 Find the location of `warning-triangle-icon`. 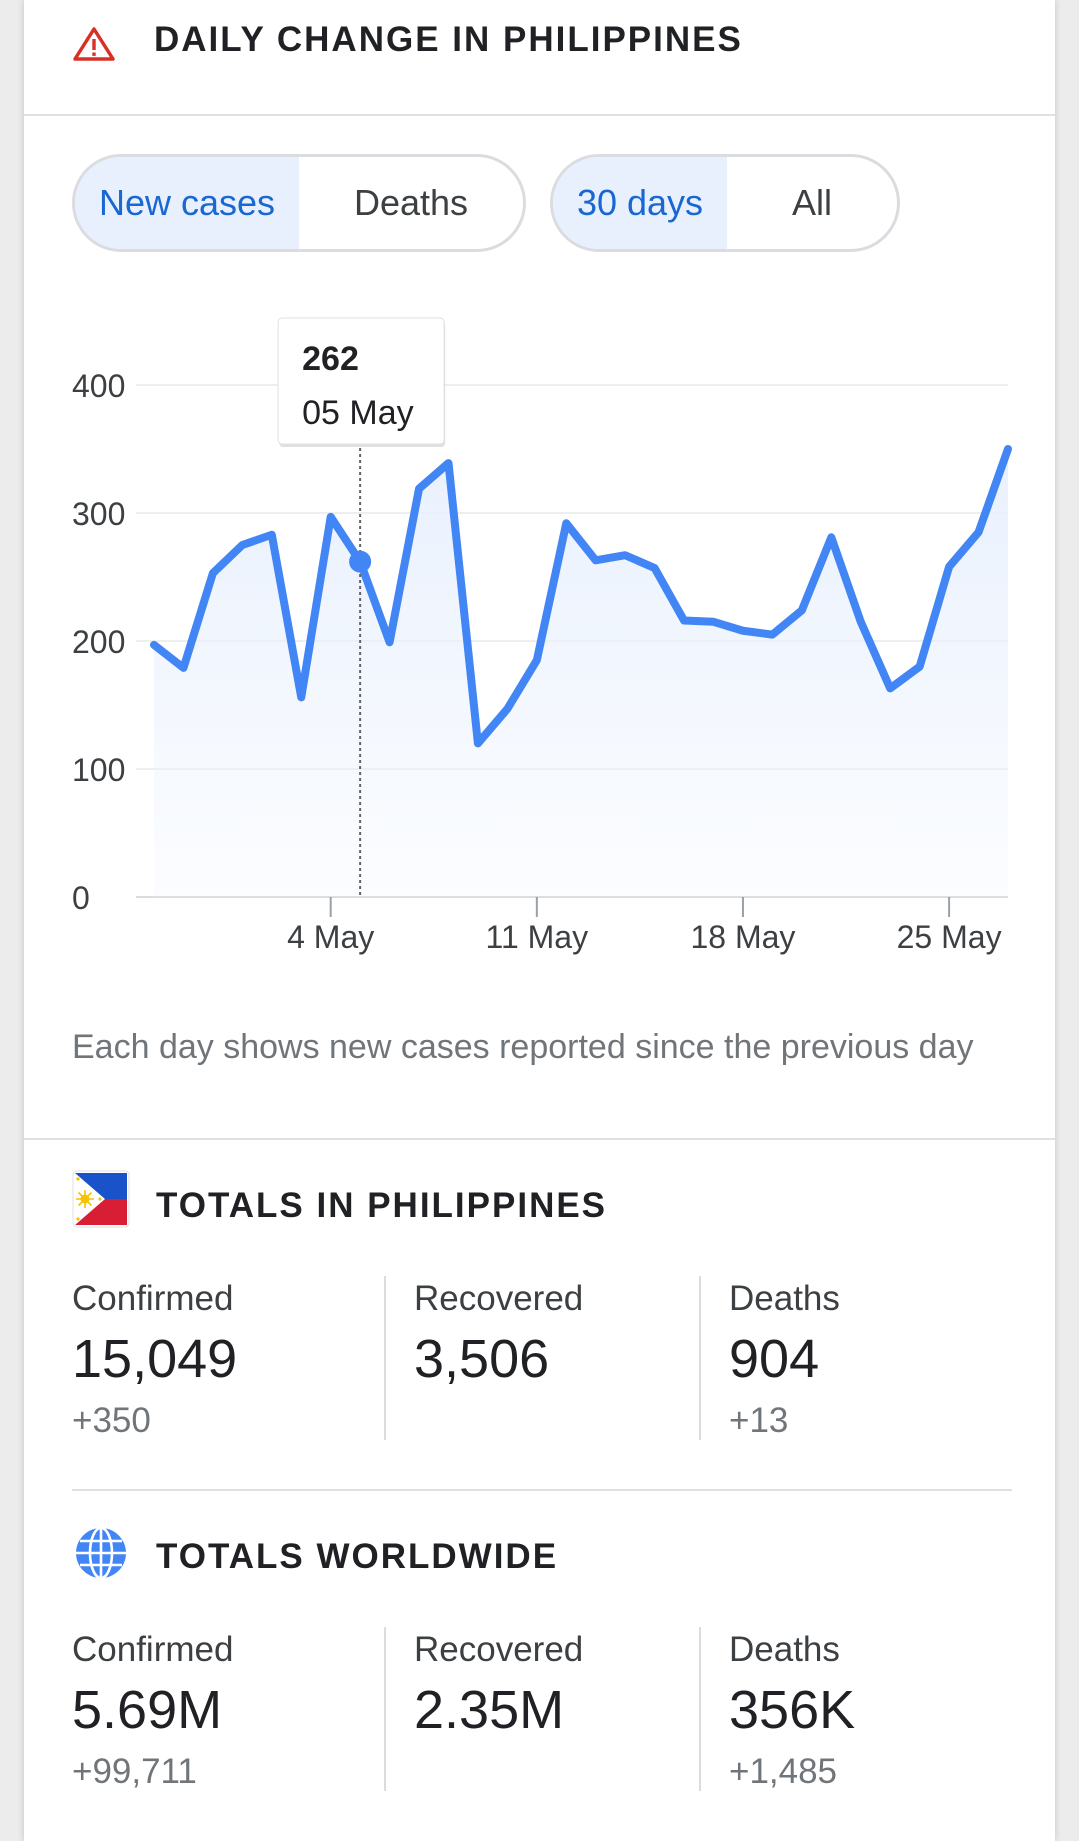

warning-triangle-icon is located at coordinates (94, 44).